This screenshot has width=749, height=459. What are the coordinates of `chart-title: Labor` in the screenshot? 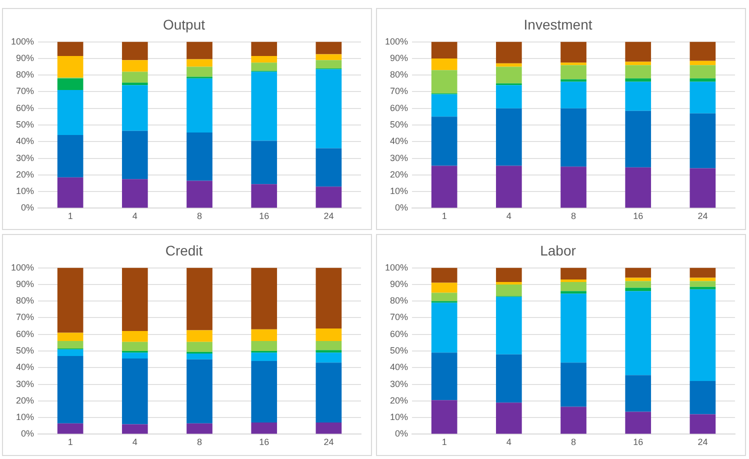 It's located at (558, 250).